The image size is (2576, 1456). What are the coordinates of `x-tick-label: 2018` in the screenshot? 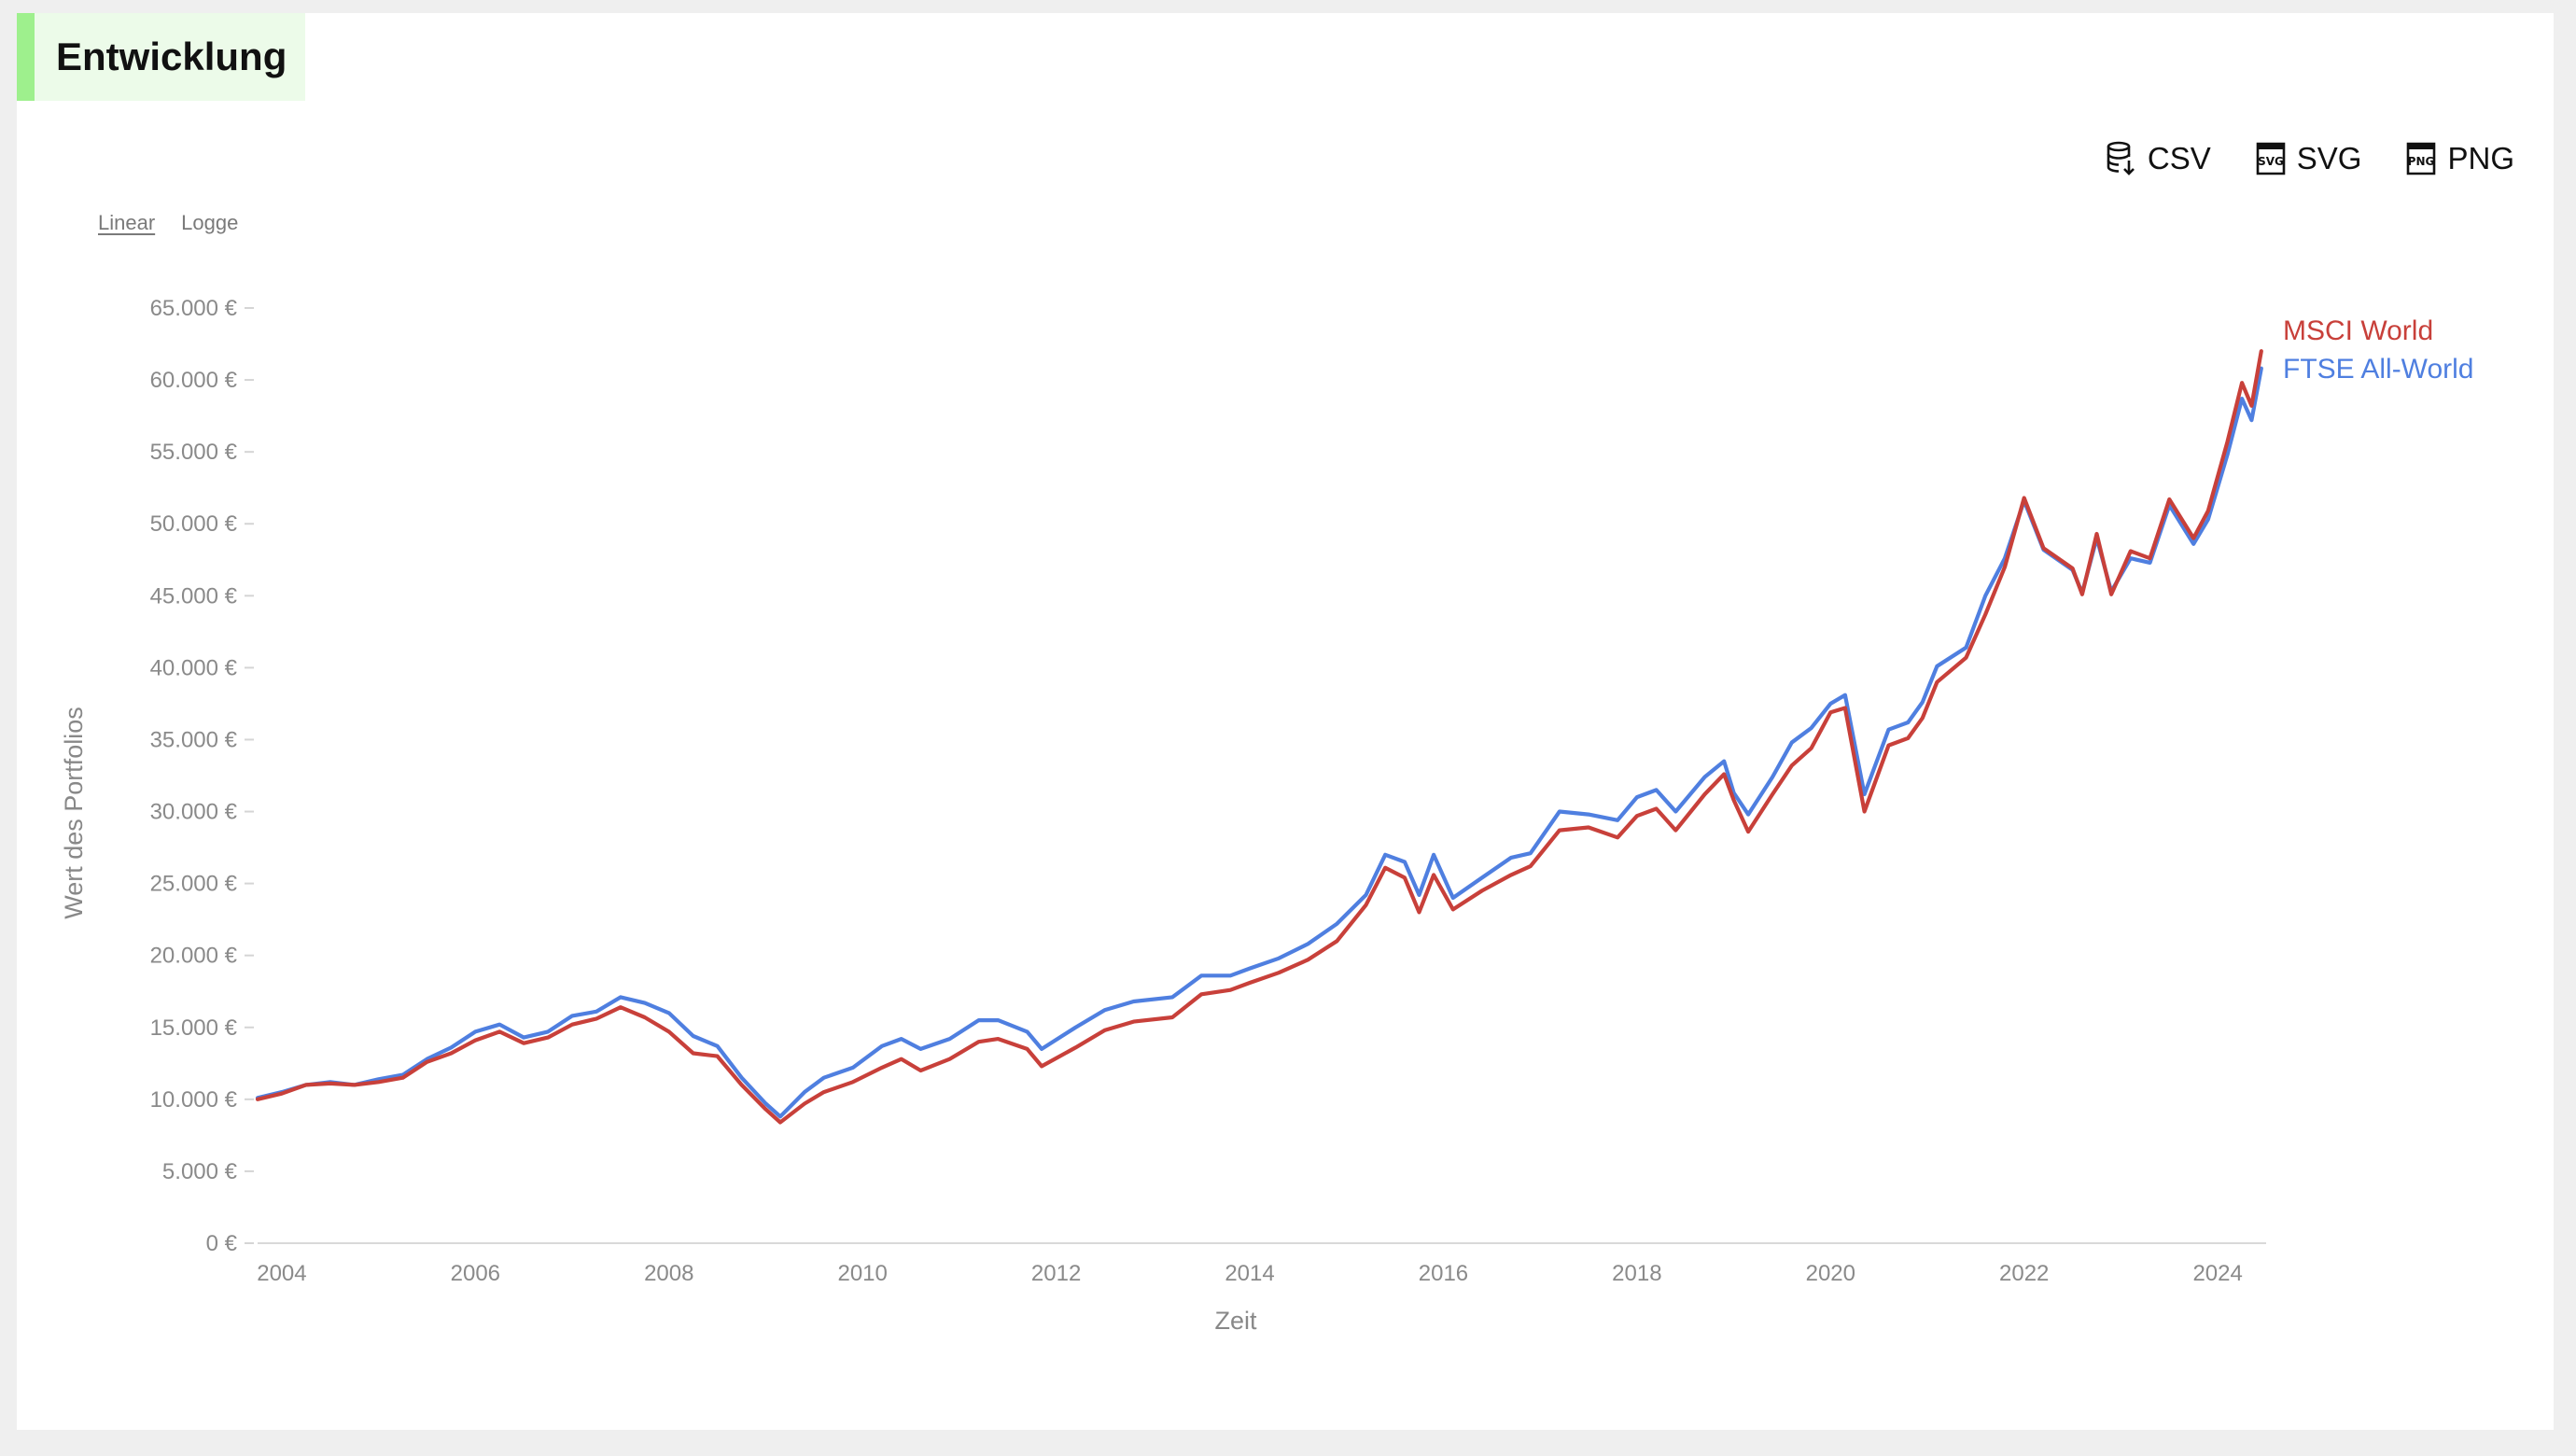 It's located at (1636, 1273).